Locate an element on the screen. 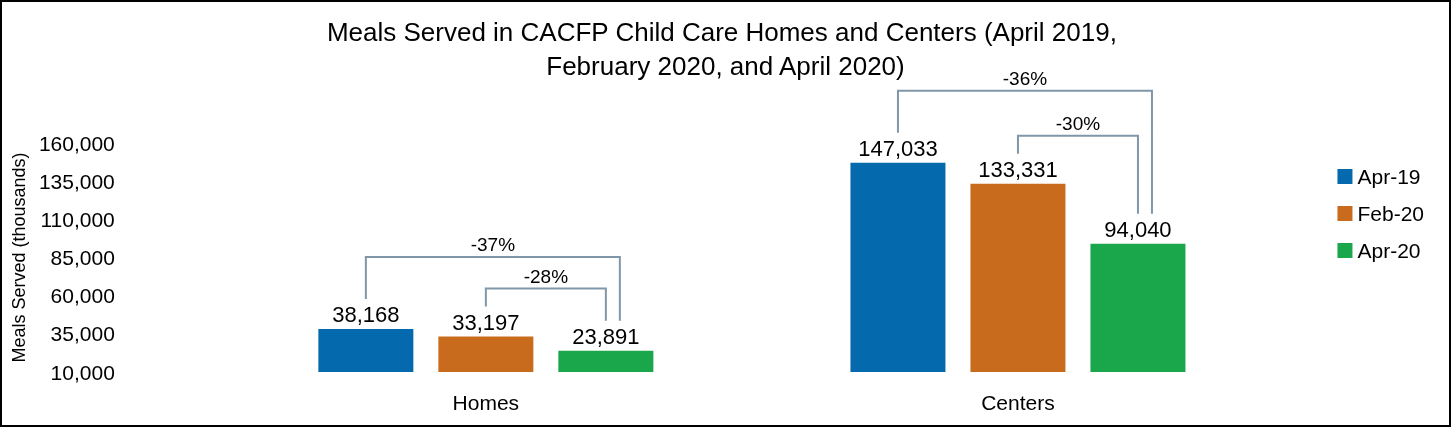 The image size is (1451, 427). y-axis-title: Meals Served (thousands) is located at coordinates (19, 257).